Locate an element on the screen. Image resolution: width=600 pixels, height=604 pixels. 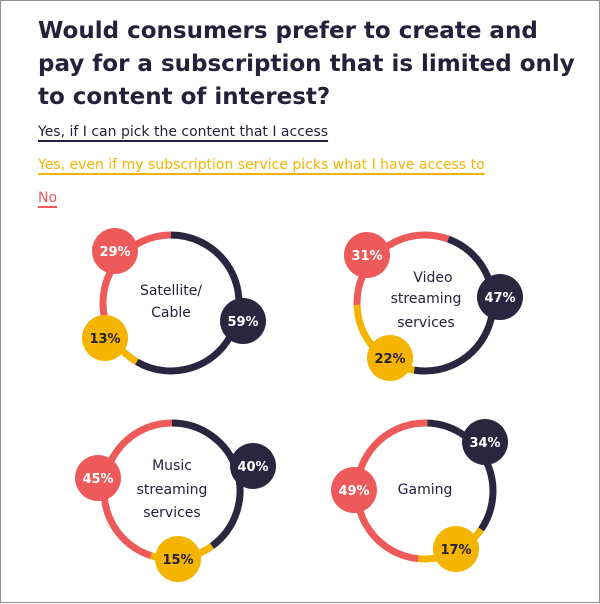
value-label-pick-own: 59% is located at coordinates (242, 322).